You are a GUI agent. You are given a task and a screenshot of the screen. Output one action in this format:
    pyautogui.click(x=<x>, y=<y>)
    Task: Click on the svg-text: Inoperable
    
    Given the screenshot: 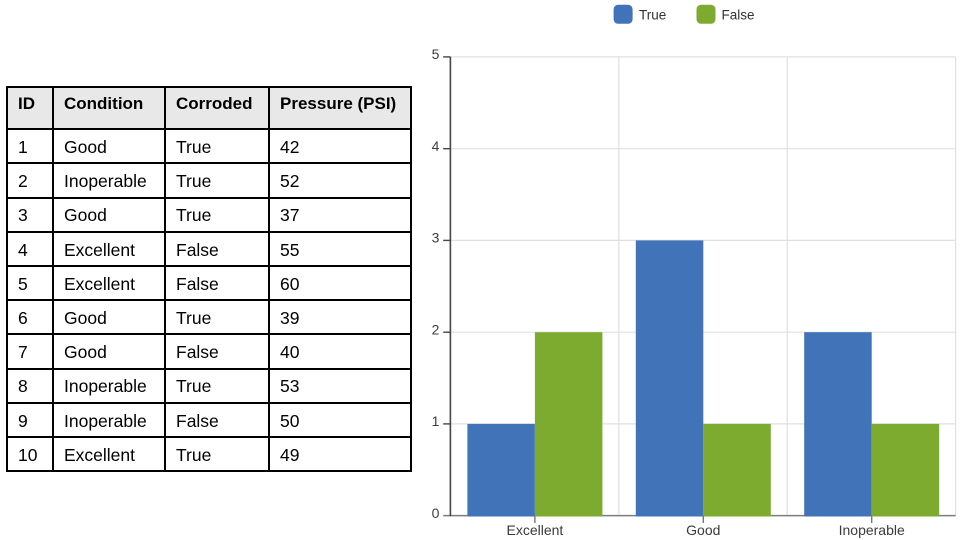 What is the action you would take?
    pyautogui.click(x=872, y=530)
    